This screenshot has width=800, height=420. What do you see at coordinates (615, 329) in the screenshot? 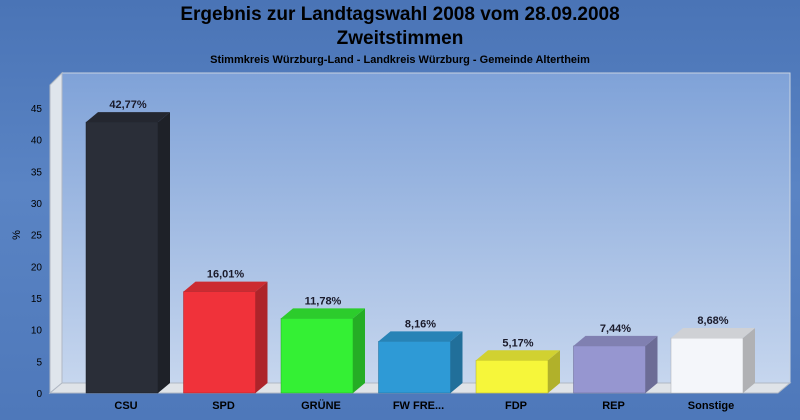
I see `bar-value-label: 7,44%` at bounding box center [615, 329].